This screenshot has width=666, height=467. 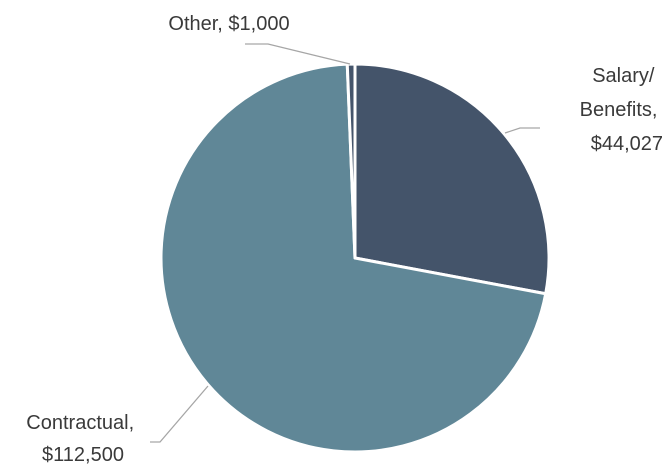 I want to click on slice-label-other-line1: Other, $1,000, so click(x=228, y=24).